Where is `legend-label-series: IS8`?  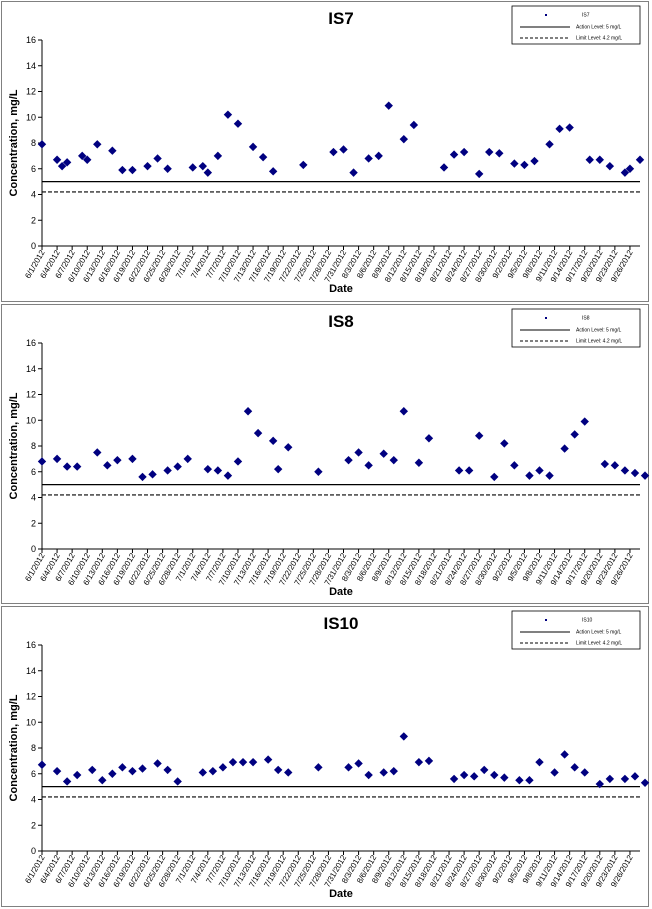 legend-label-series: IS8 is located at coordinates (586, 319).